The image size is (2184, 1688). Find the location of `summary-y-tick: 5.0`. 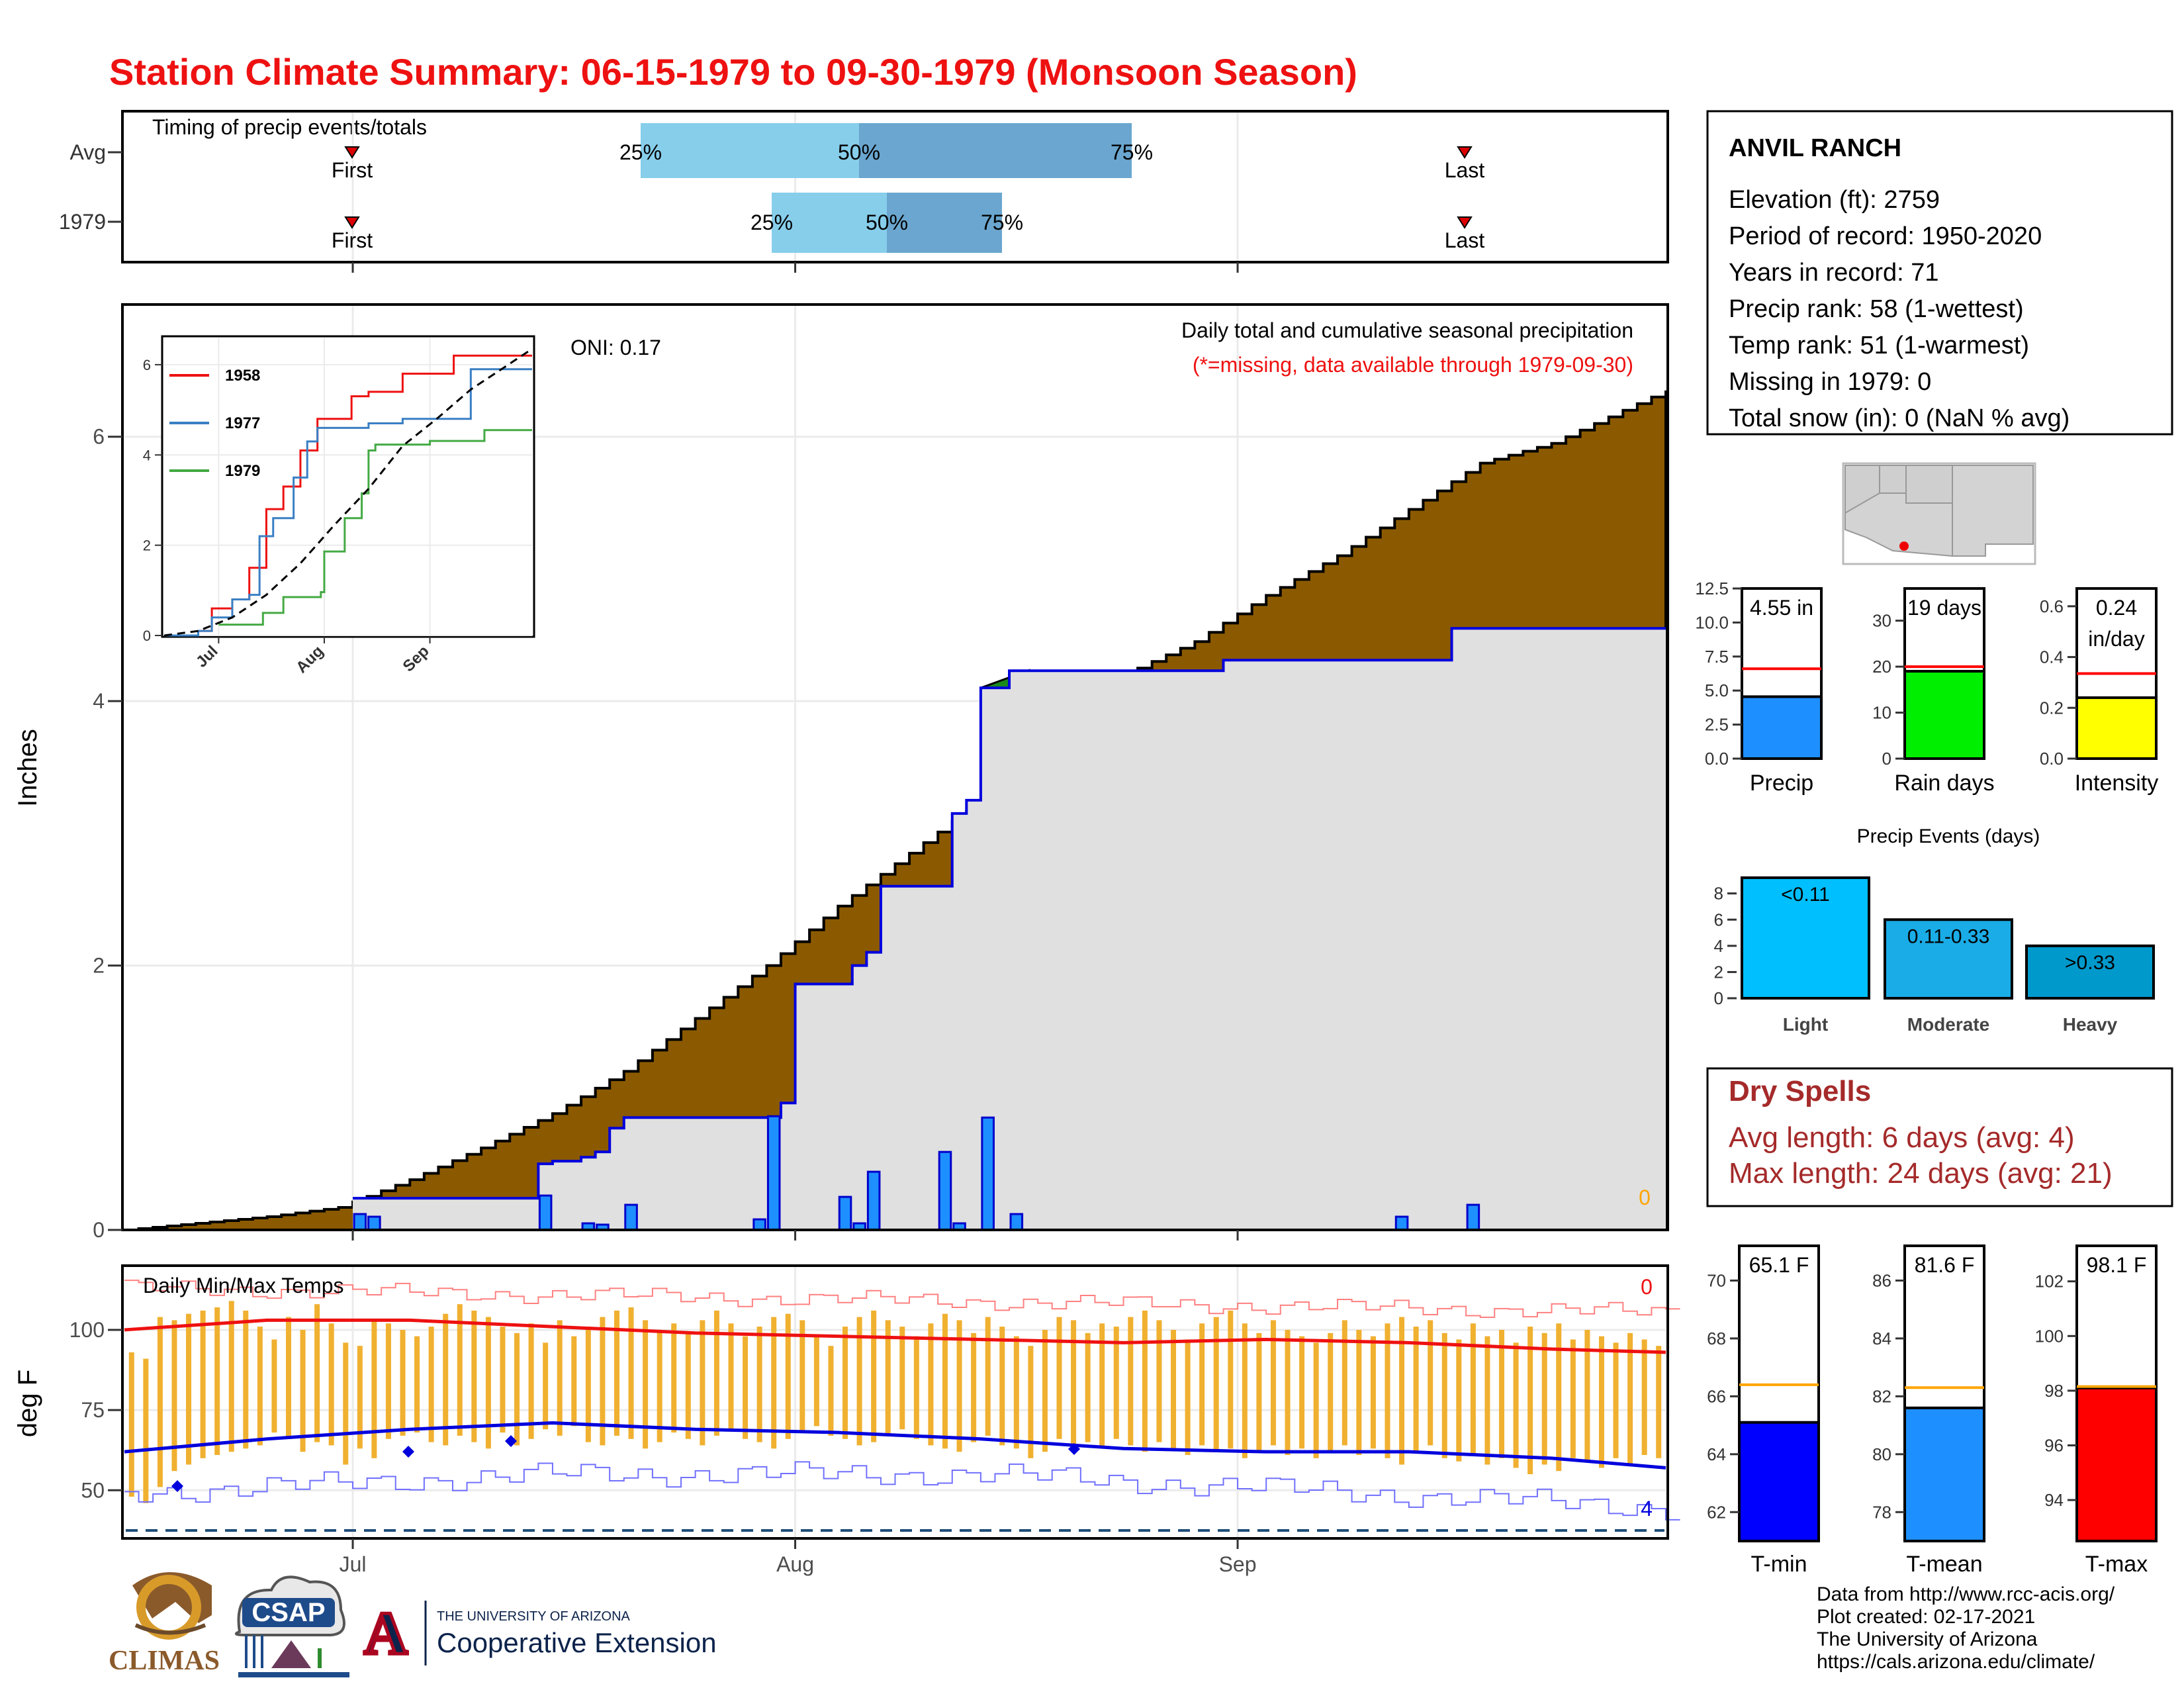

summary-y-tick: 5.0 is located at coordinates (1717, 690).